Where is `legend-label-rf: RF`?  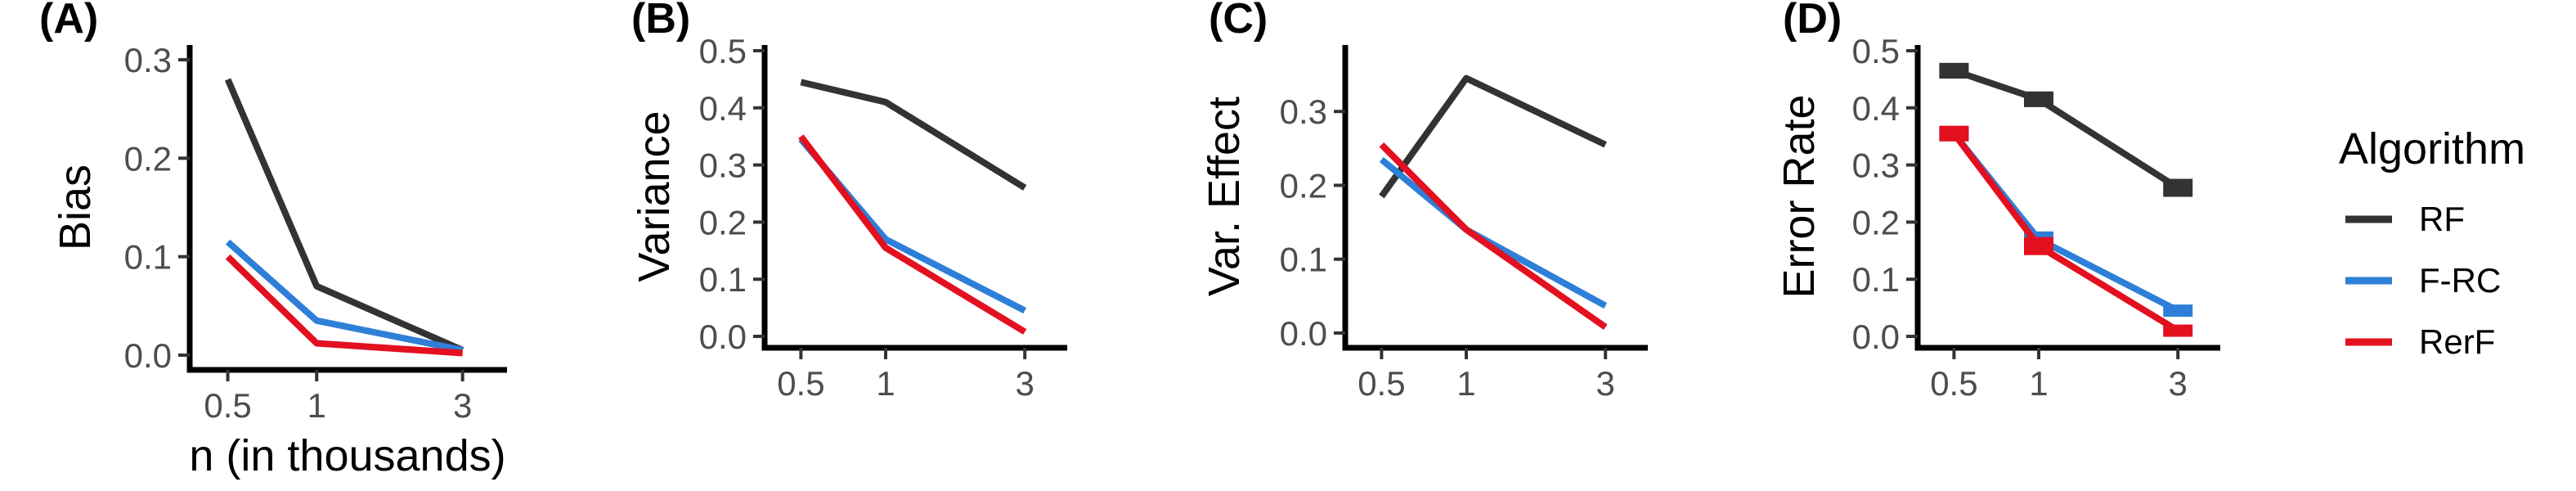
legend-label-rf: RF is located at coordinates (2442, 219).